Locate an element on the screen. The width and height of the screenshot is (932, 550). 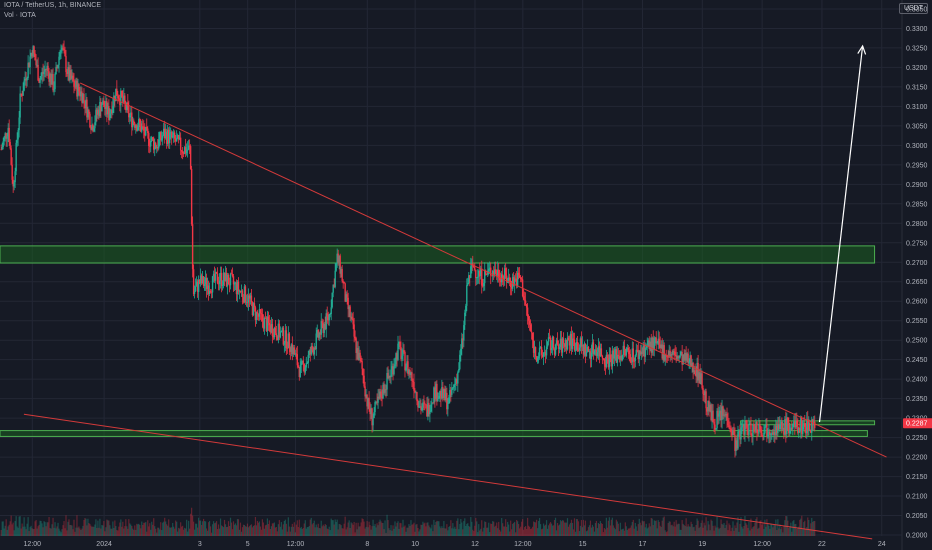
currency-button: USDT is located at coordinates (913, 8).